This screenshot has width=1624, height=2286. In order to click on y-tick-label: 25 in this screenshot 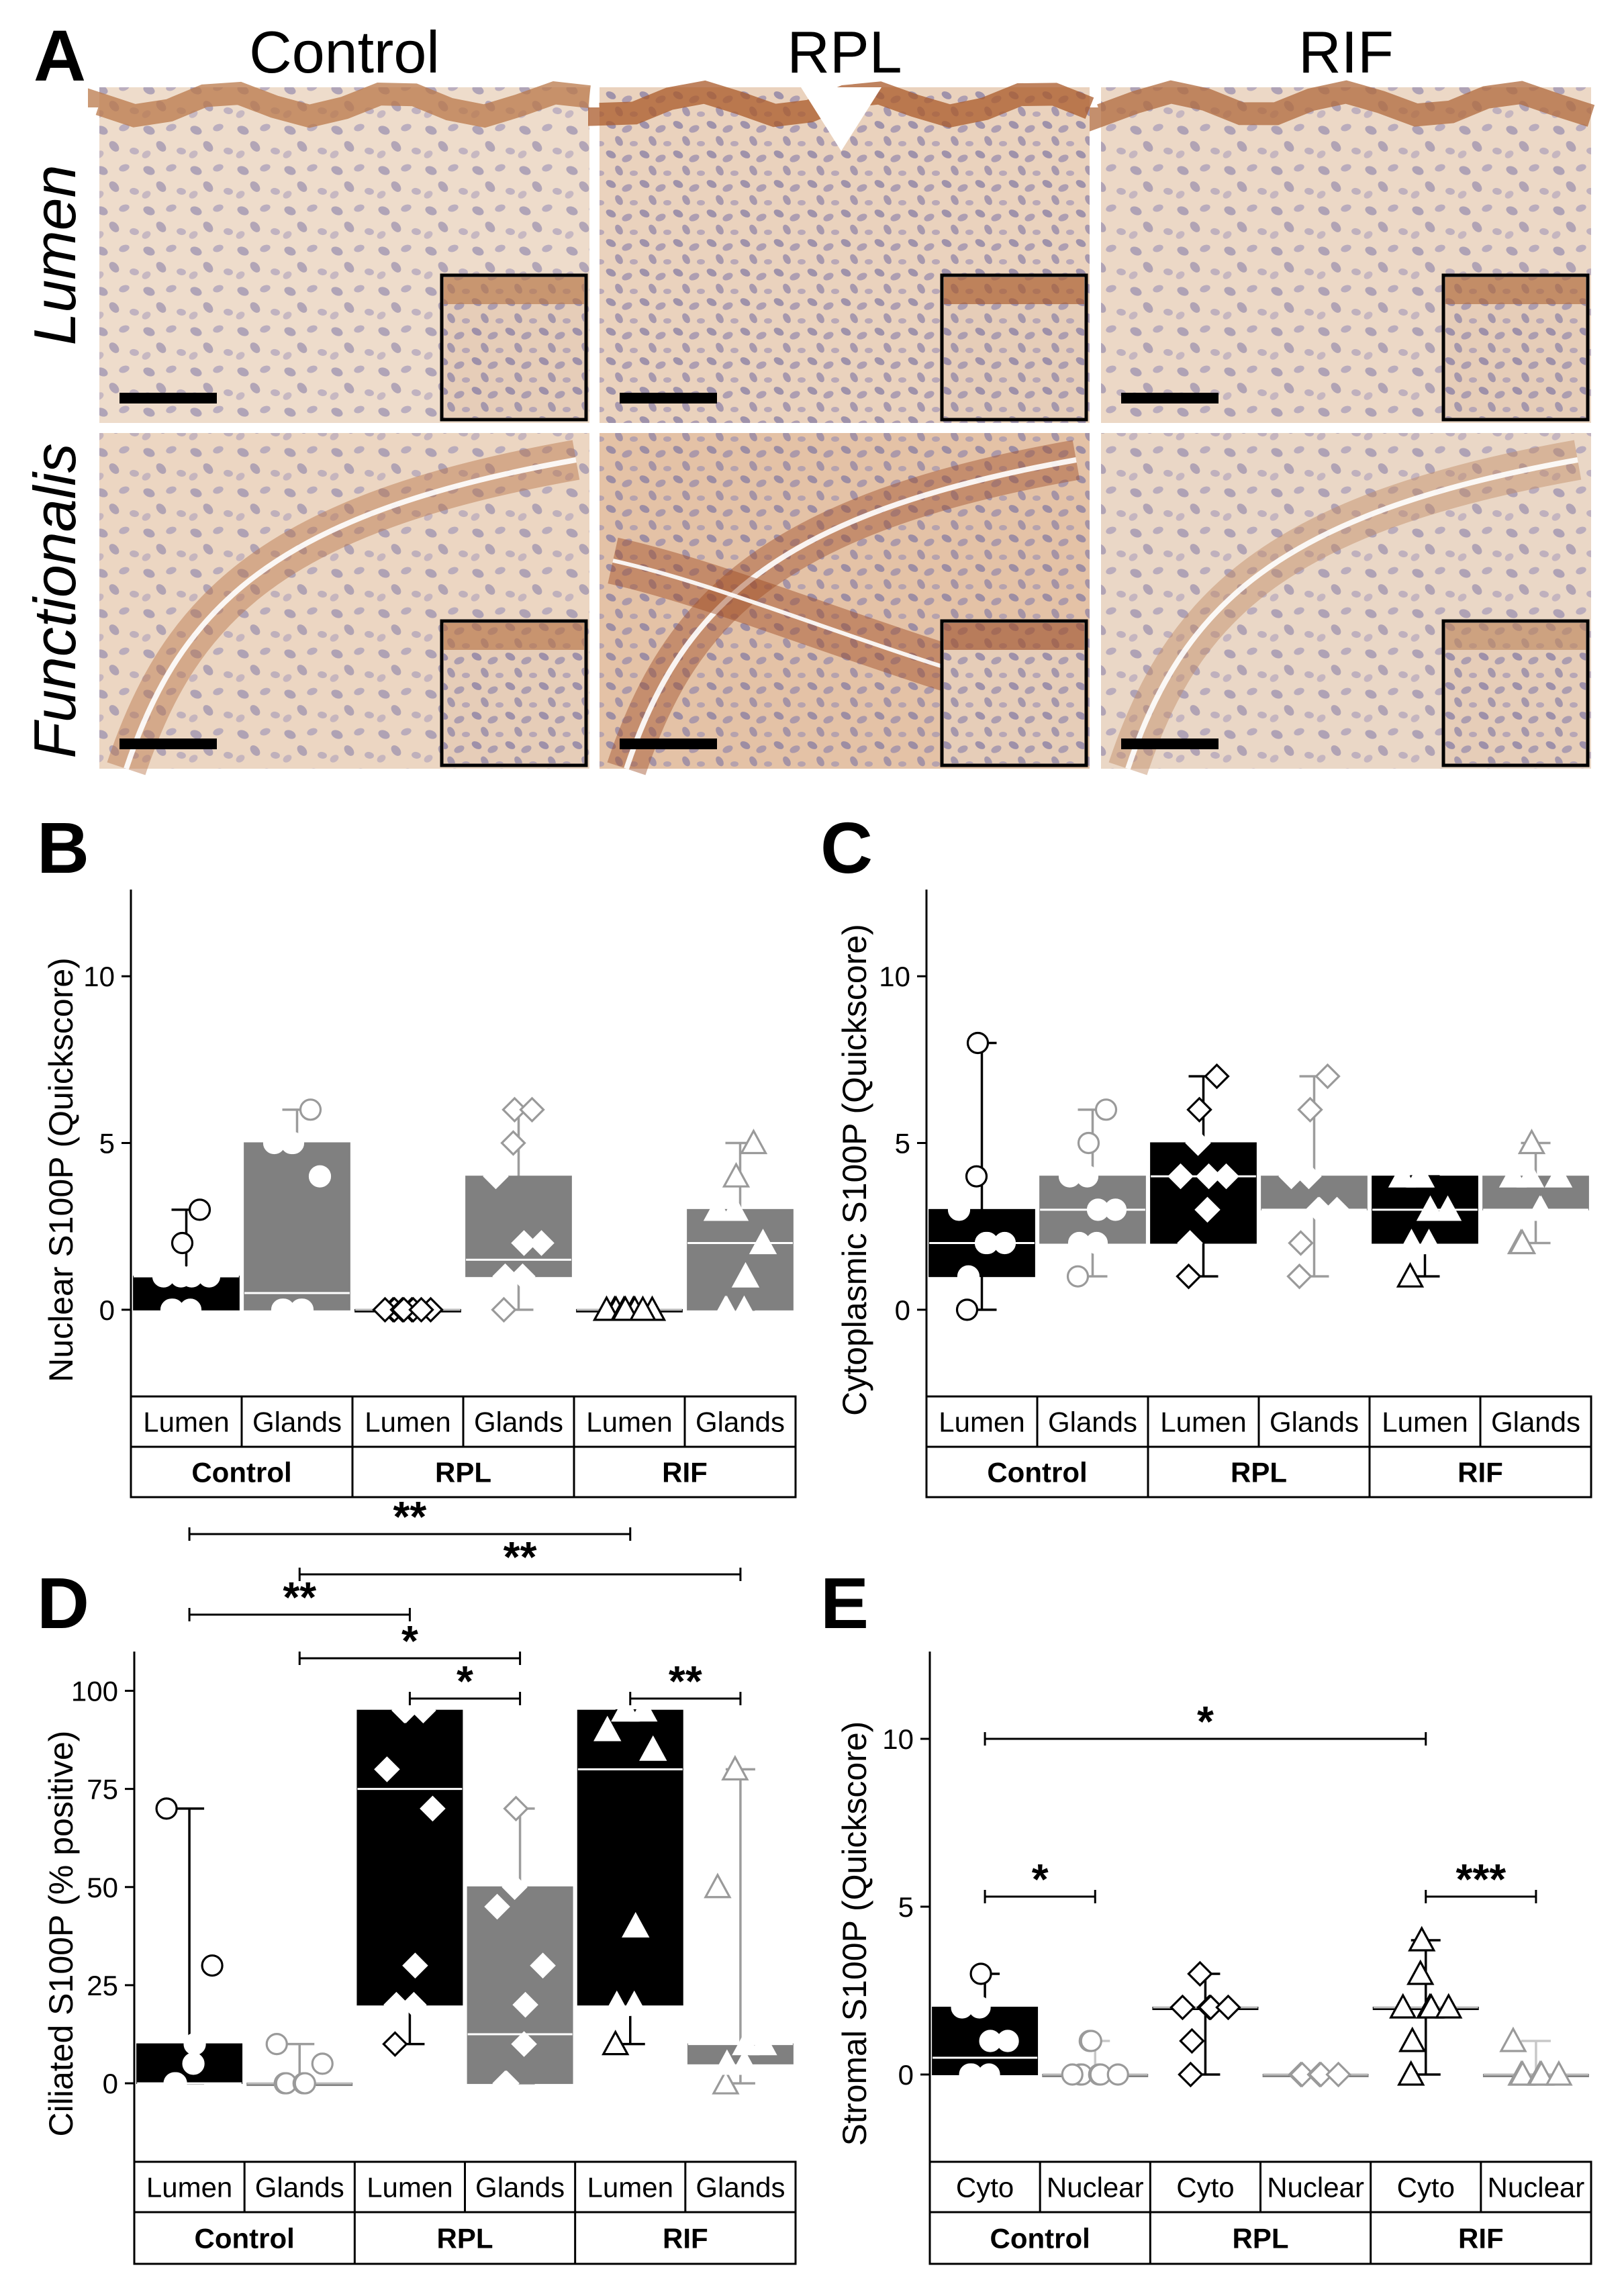, I will do `click(102, 1985)`.